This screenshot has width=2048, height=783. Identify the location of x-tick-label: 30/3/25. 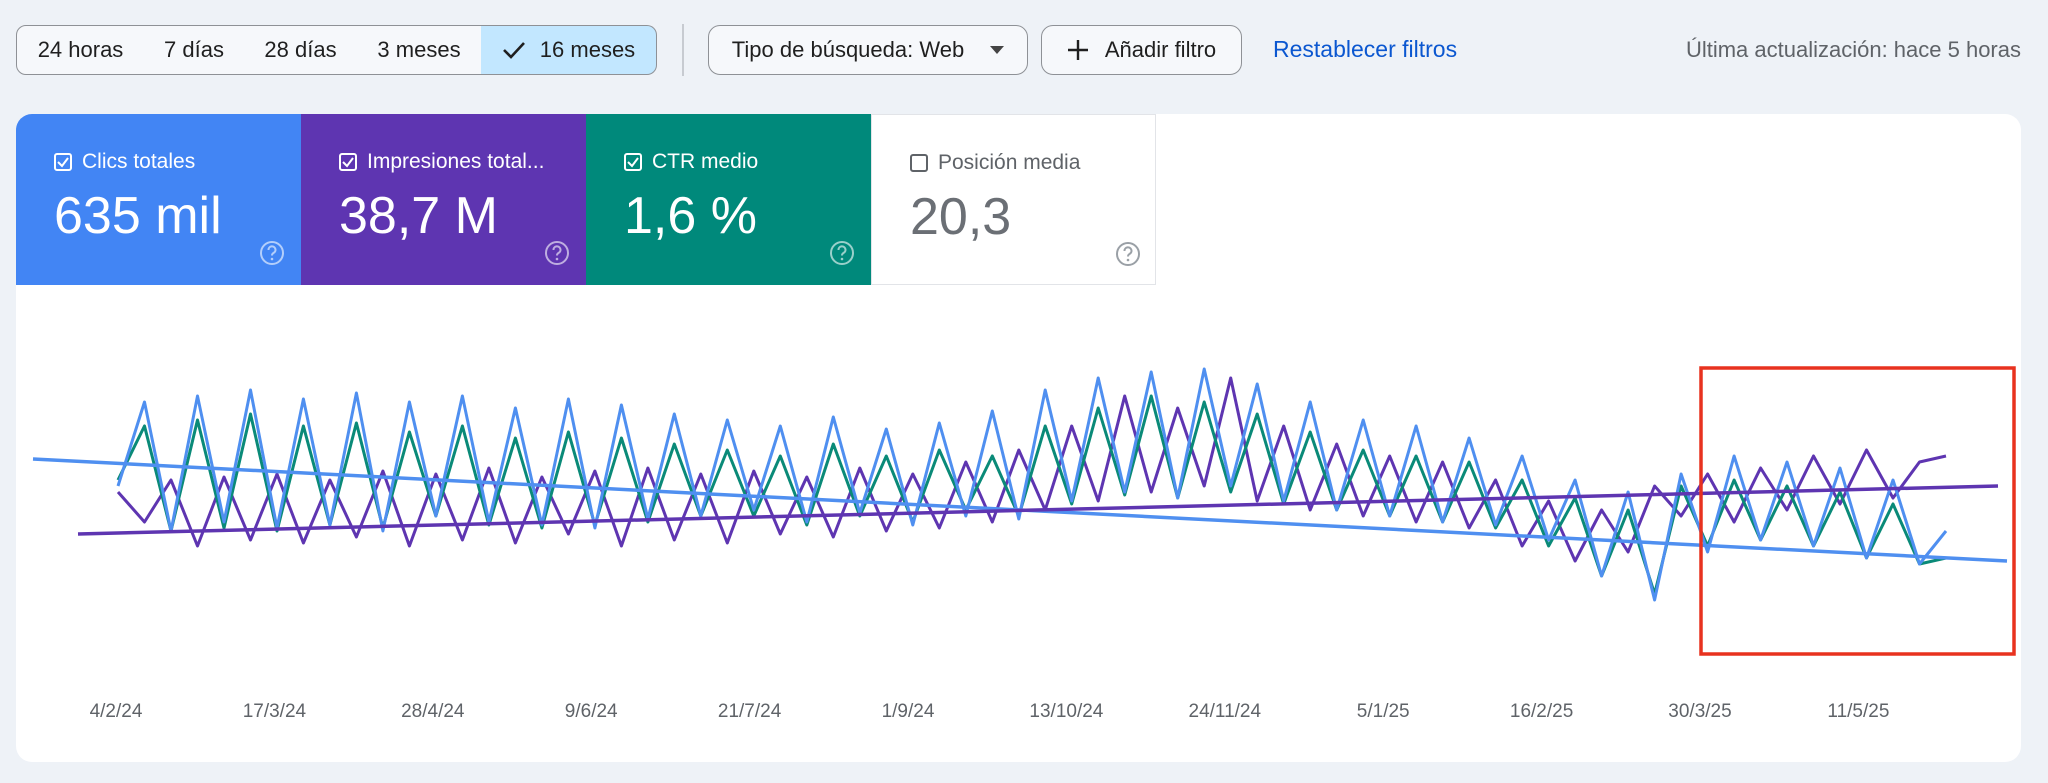
(1699, 711).